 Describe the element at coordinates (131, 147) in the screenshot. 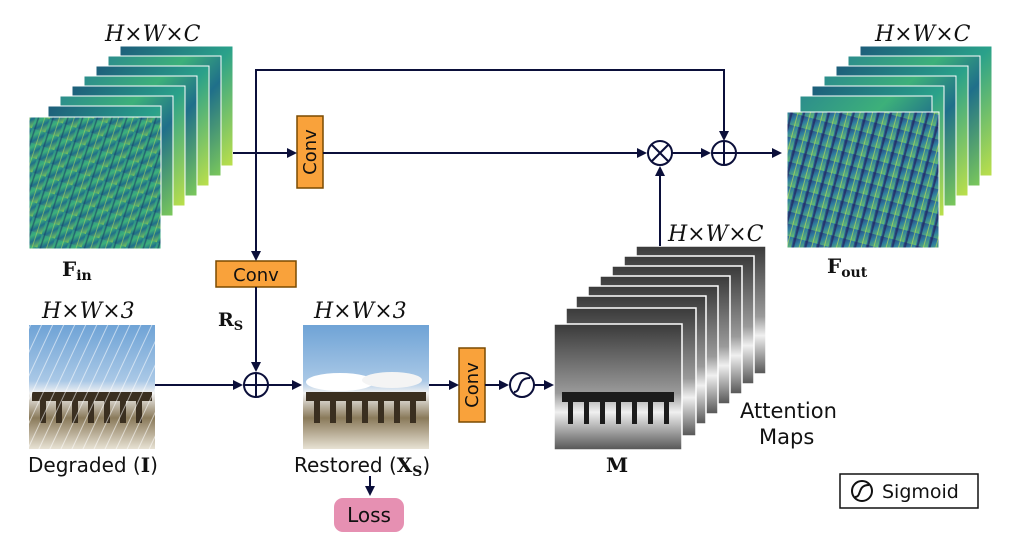

I see `input-feature-stack` at that location.